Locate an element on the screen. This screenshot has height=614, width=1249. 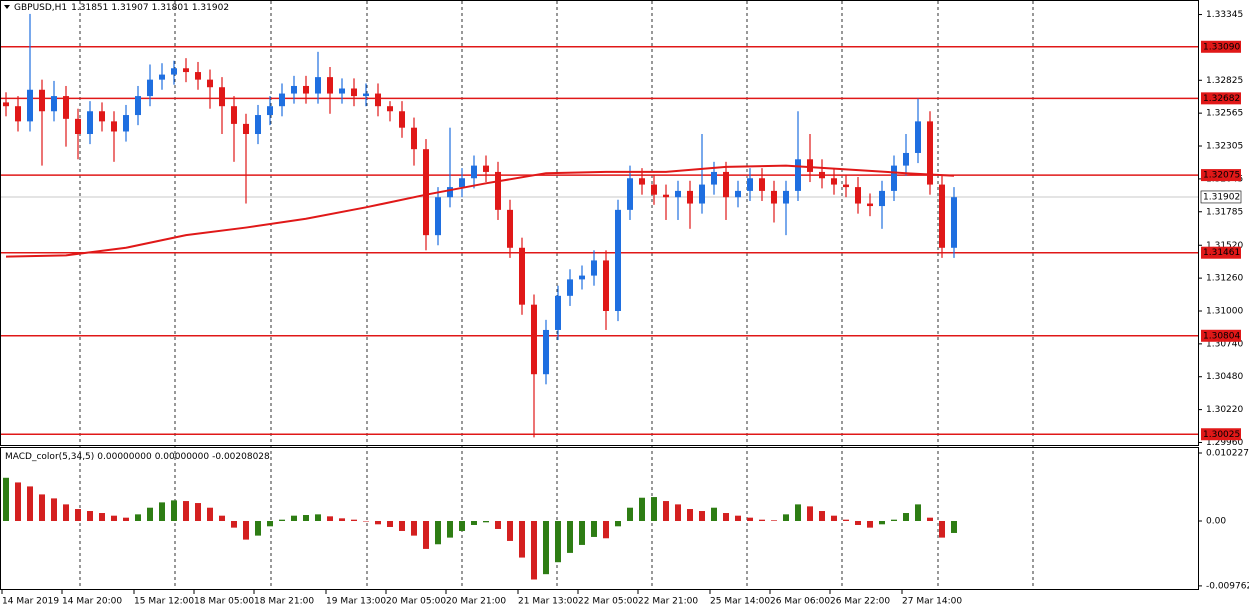
y-tick-label: 1.31260 is located at coordinates (1224, 279).